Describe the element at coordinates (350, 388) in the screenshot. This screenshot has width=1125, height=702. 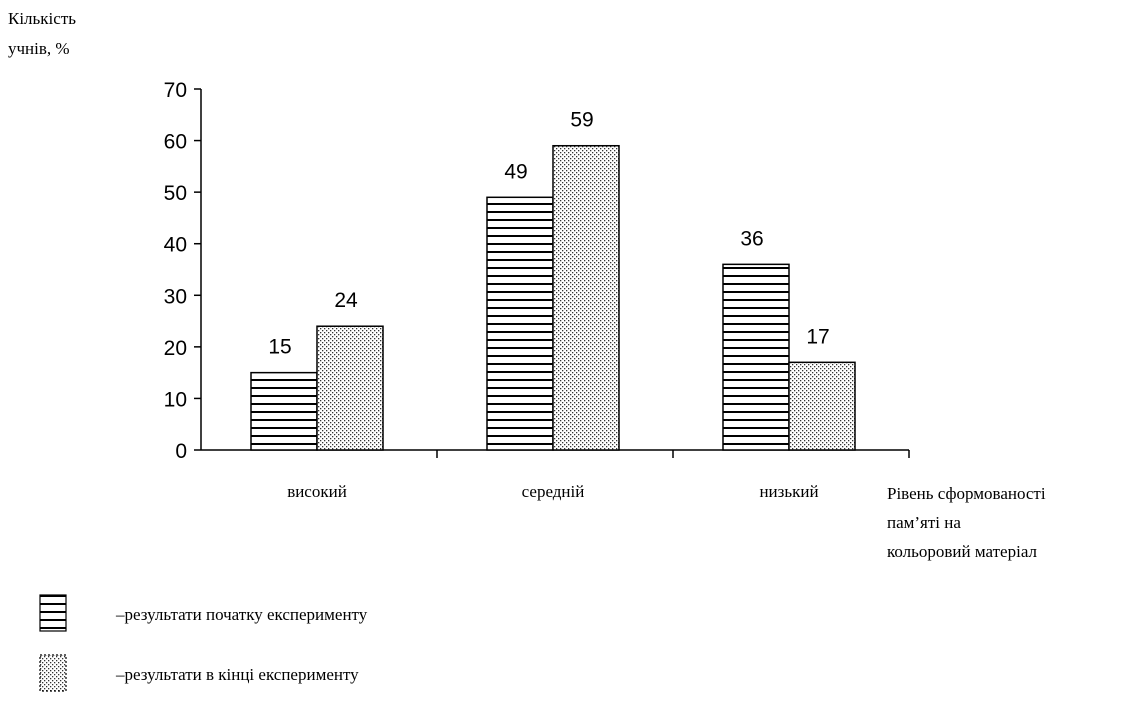
I see `bar-високий-series-2` at that location.